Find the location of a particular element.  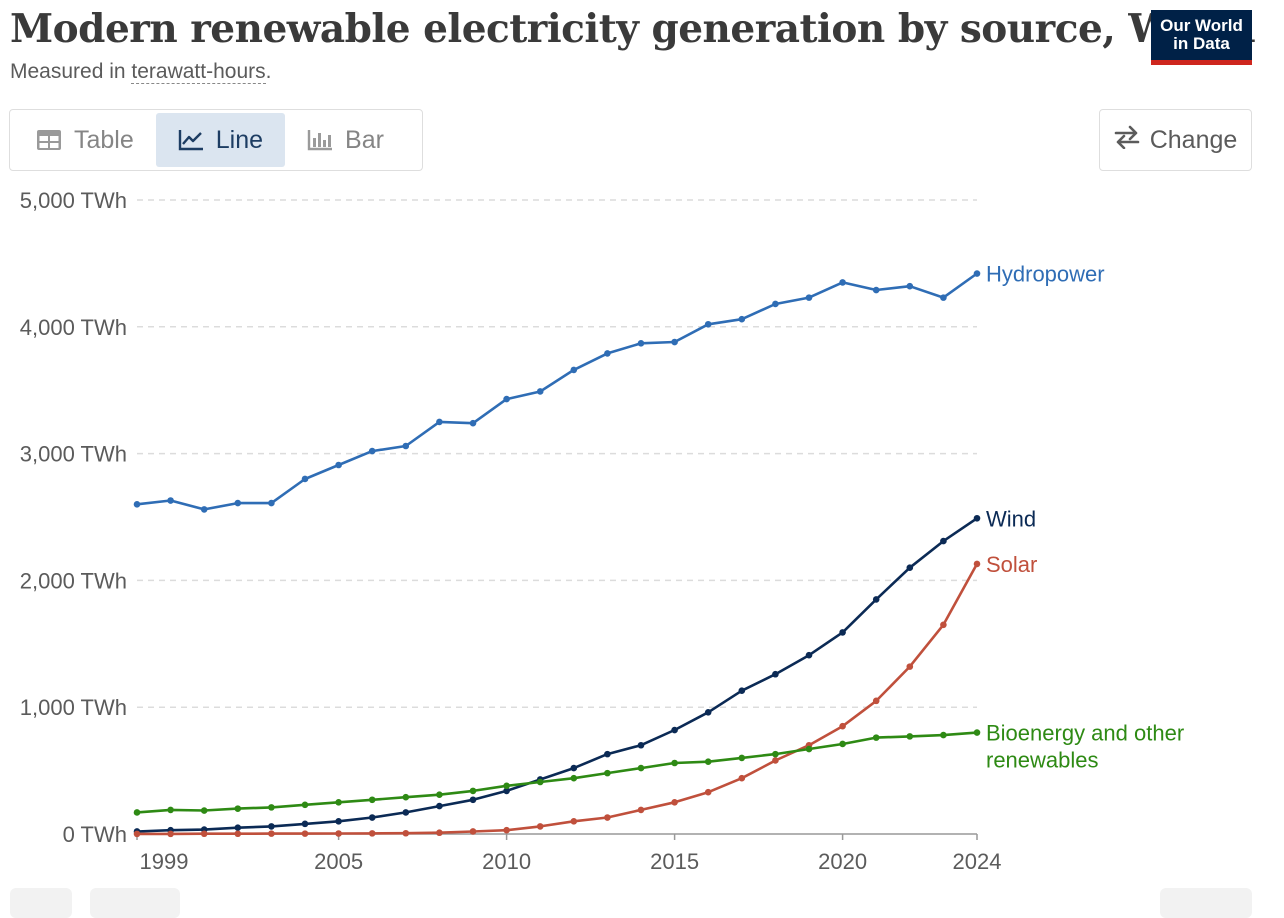

y-tick-label: 5,000 TWh is located at coordinates (73, 200).